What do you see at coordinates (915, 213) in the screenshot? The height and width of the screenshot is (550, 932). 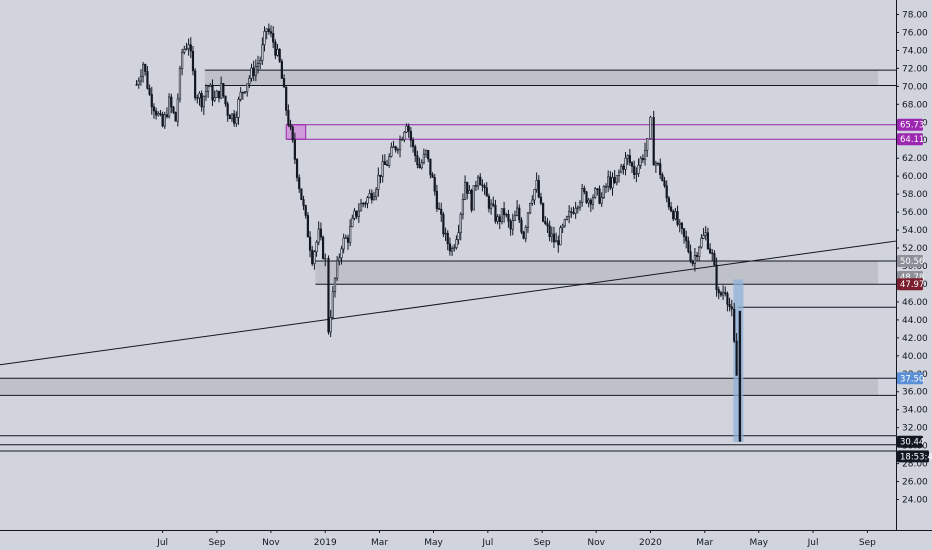 I see `y-tick-label: 56.00` at bounding box center [915, 213].